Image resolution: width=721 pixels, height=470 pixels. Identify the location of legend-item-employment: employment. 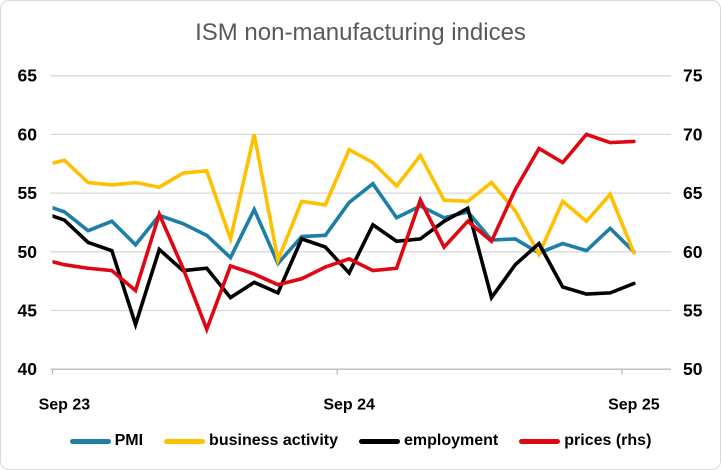
(428, 441).